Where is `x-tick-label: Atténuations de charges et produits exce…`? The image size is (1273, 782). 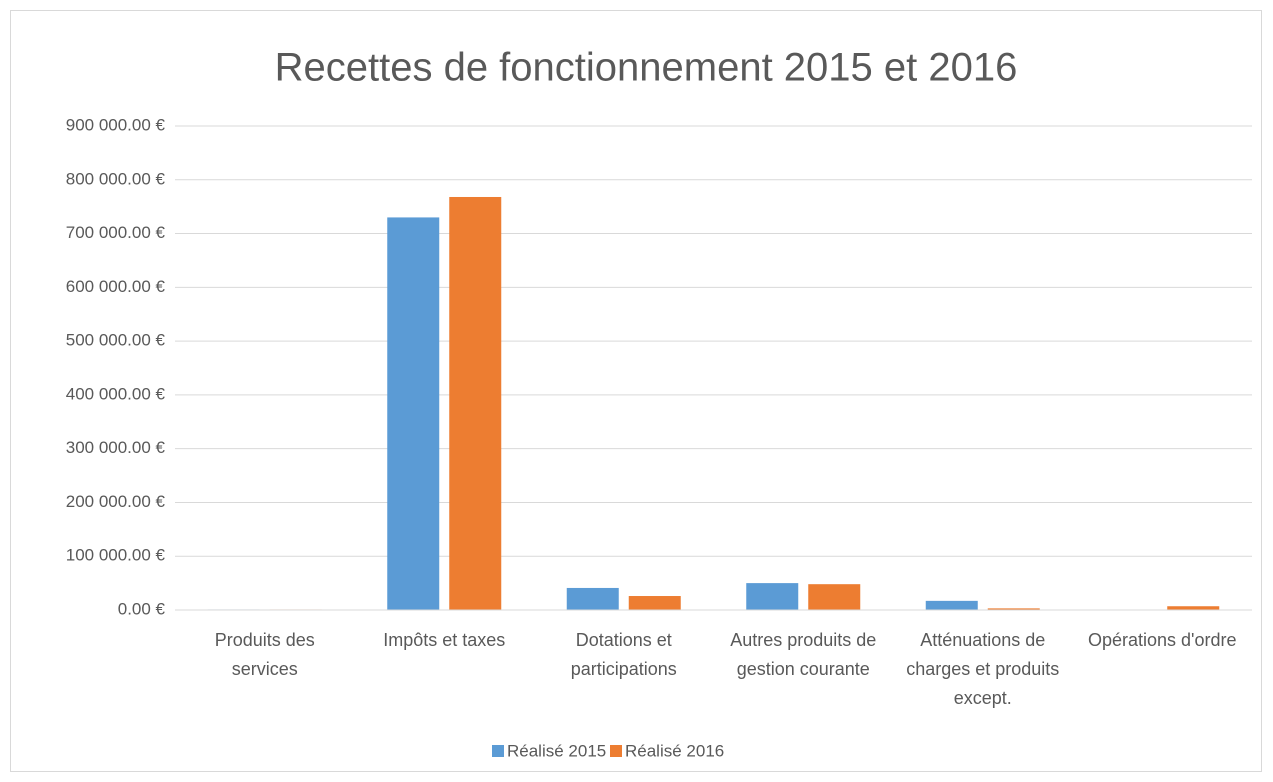 x-tick-label: Atténuations de charges et produits exce… is located at coordinates (983, 669).